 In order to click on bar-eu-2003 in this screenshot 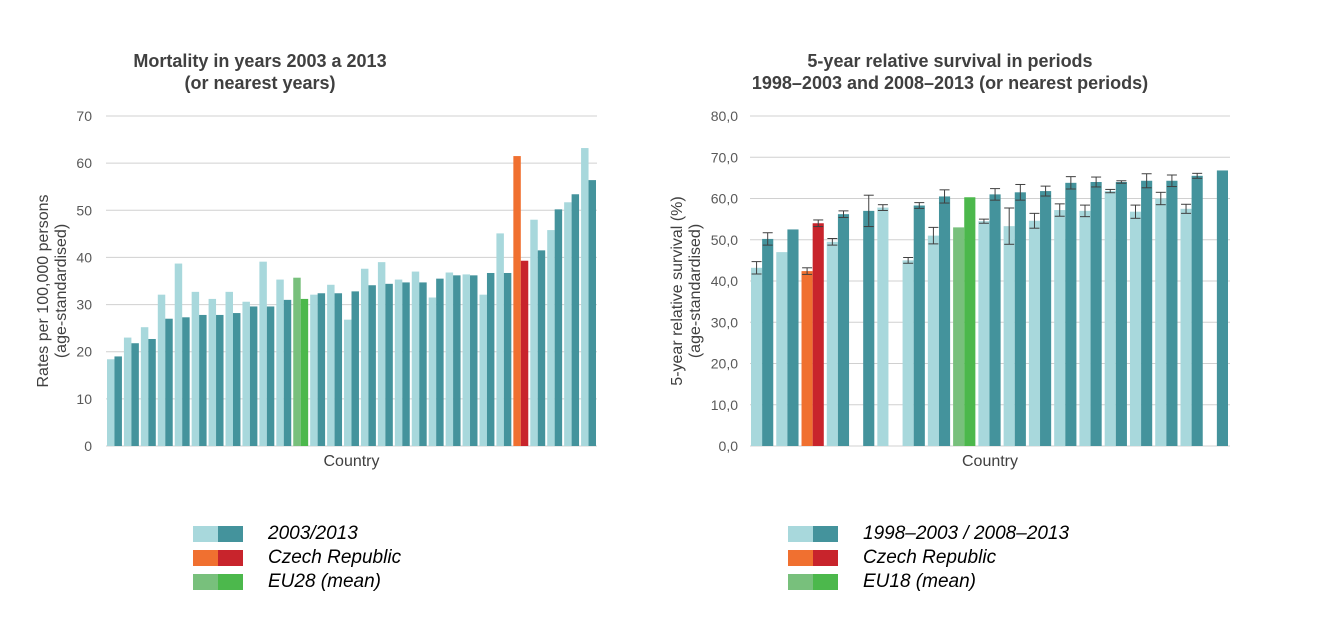, I will do `click(297, 361)`.